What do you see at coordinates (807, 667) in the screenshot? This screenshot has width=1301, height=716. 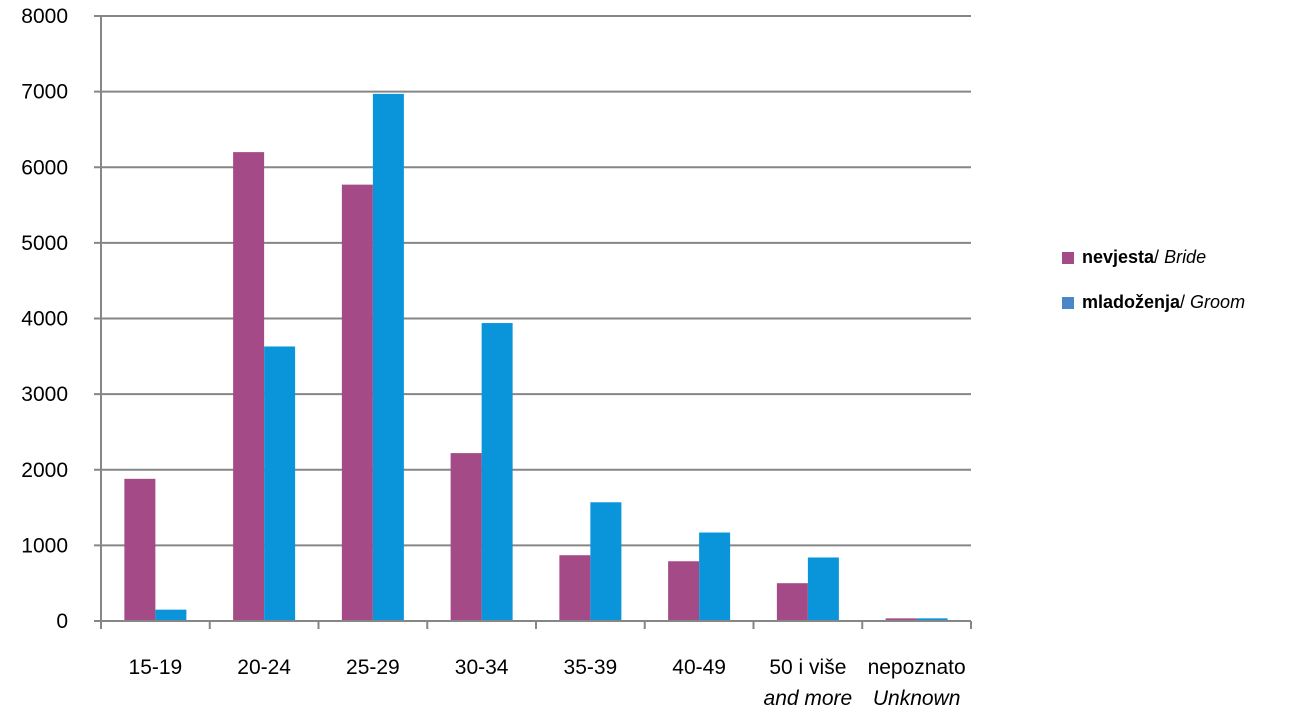 I see `x-tick-label: 50 i više` at bounding box center [807, 667].